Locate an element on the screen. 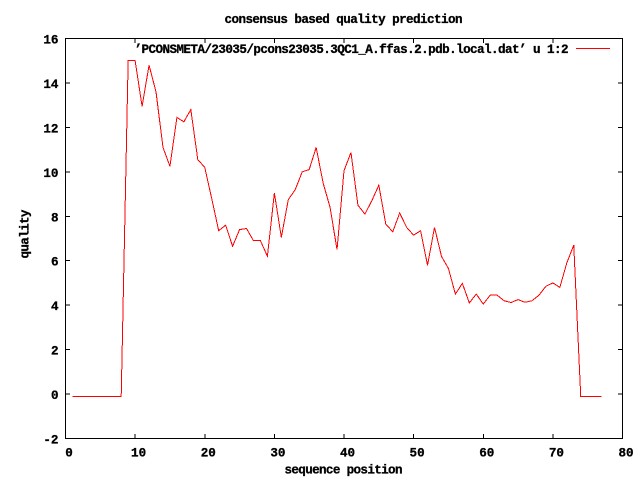 The height and width of the screenshot is (480, 640). svg-text: 4 is located at coordinates (55, 307).